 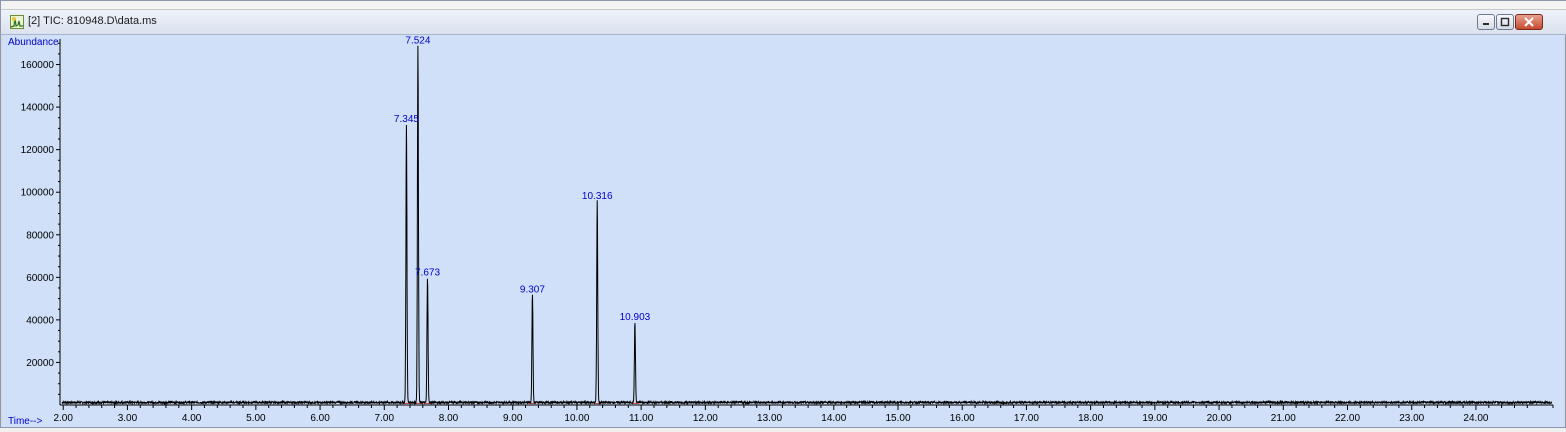 I want to click on peak-label: 7.673, so click(x=427, y=272).